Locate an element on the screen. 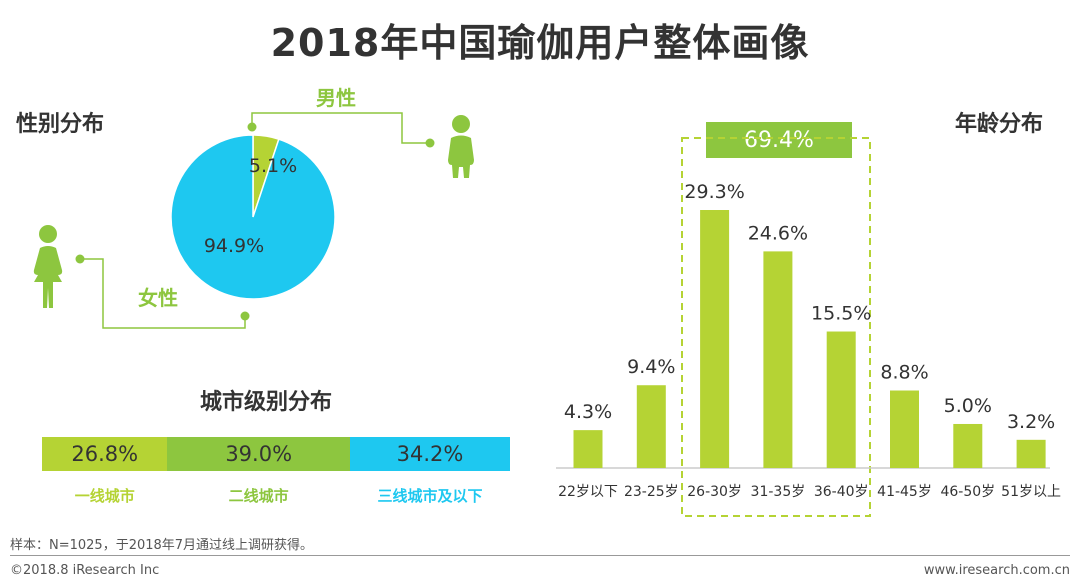 Image resolution: width=1080 pixels, height=587 pixels. age-bar-value-label-2: 29.3% is located at coordinates (714, 192).